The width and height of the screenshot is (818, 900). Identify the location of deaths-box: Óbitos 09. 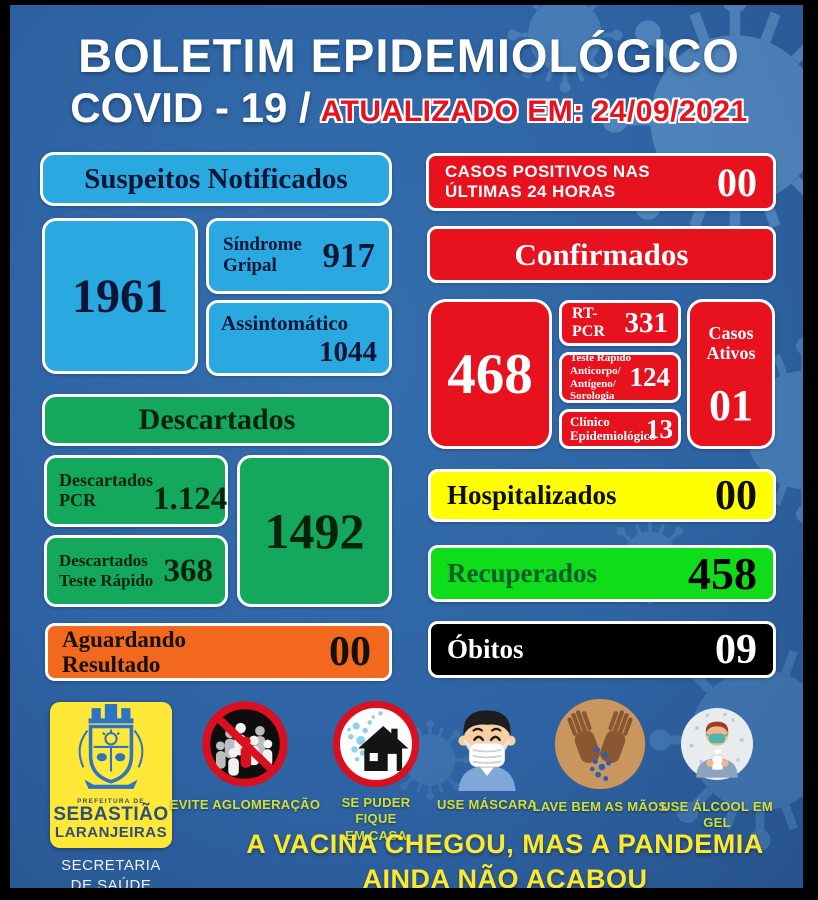
(602, 649).